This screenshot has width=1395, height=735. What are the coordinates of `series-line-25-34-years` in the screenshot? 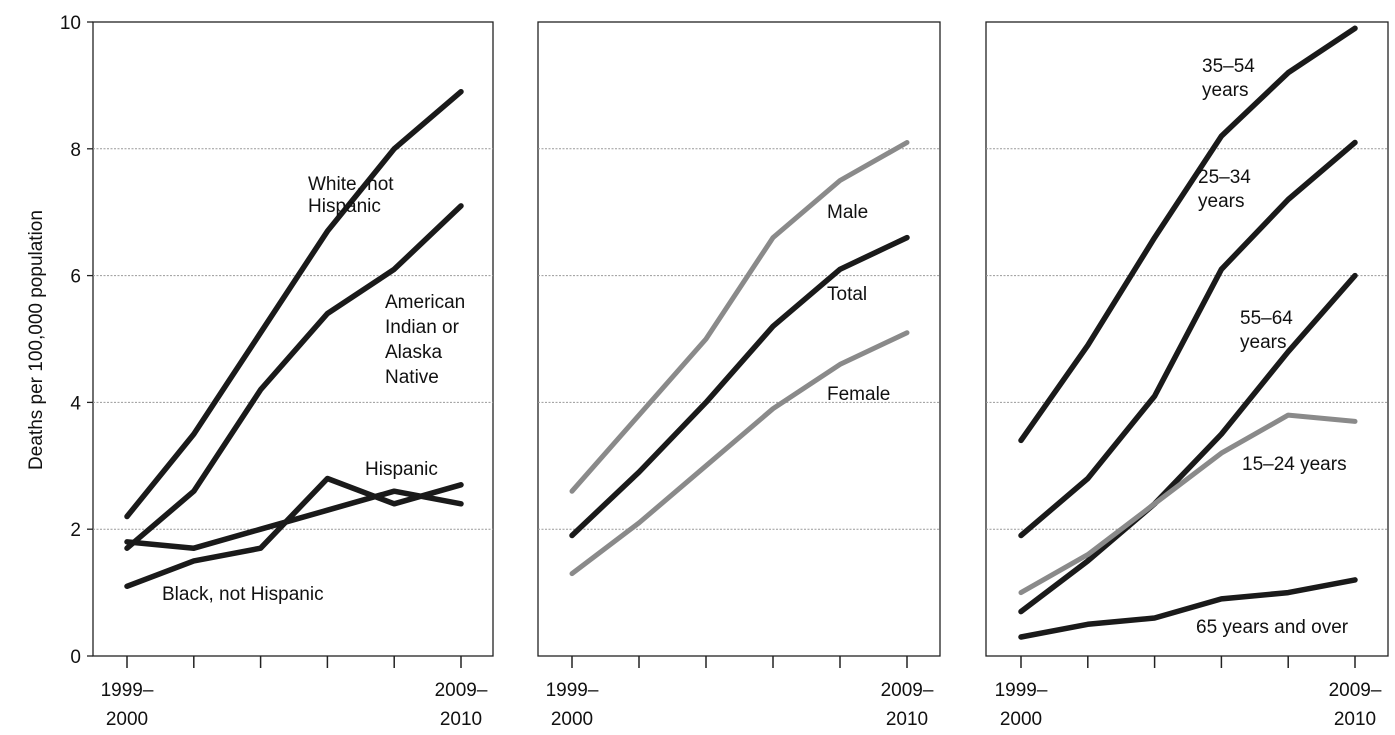 It's located at (1188, 339).